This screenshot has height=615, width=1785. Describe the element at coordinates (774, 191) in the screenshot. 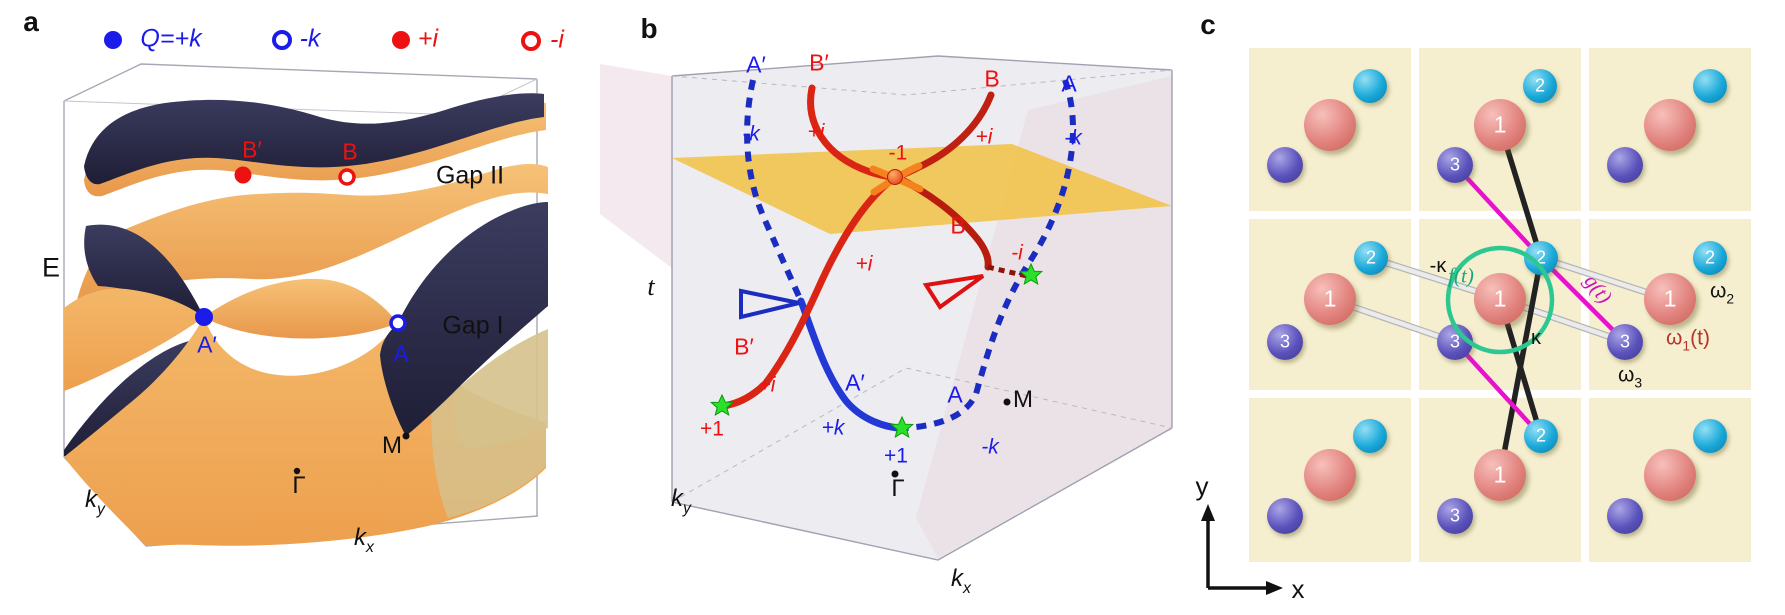

I see `strand-a-prime-dashed` at that location.